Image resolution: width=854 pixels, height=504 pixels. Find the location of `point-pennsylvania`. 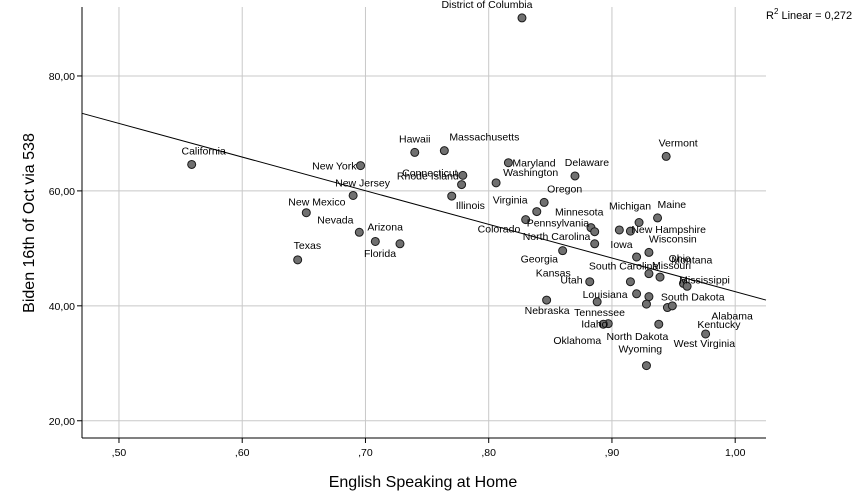

point-pennsylvania is located at coordinates (595, 232).